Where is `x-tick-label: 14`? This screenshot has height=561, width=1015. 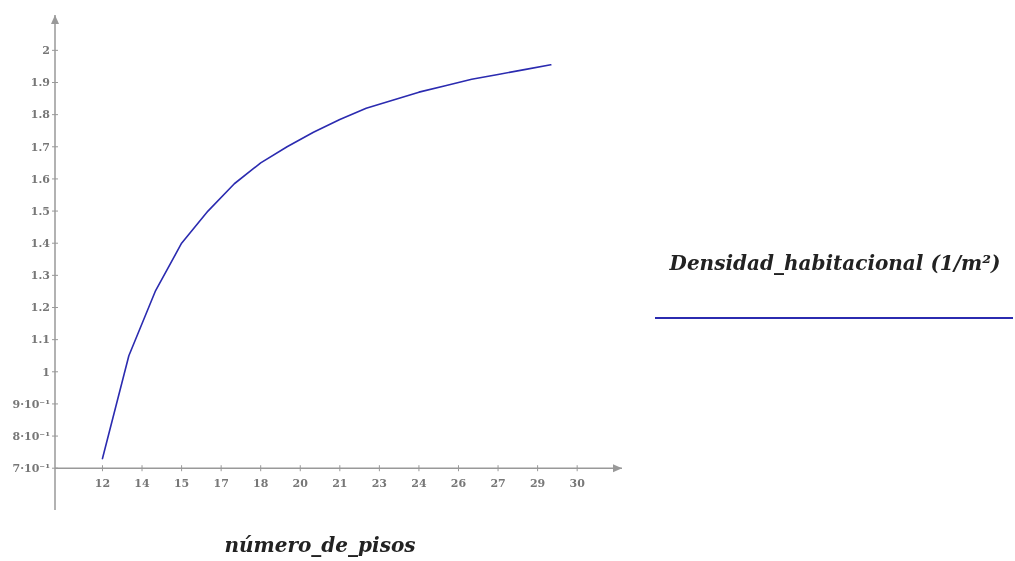
x-tick-label: 14 is located at coordinates (142, 484).